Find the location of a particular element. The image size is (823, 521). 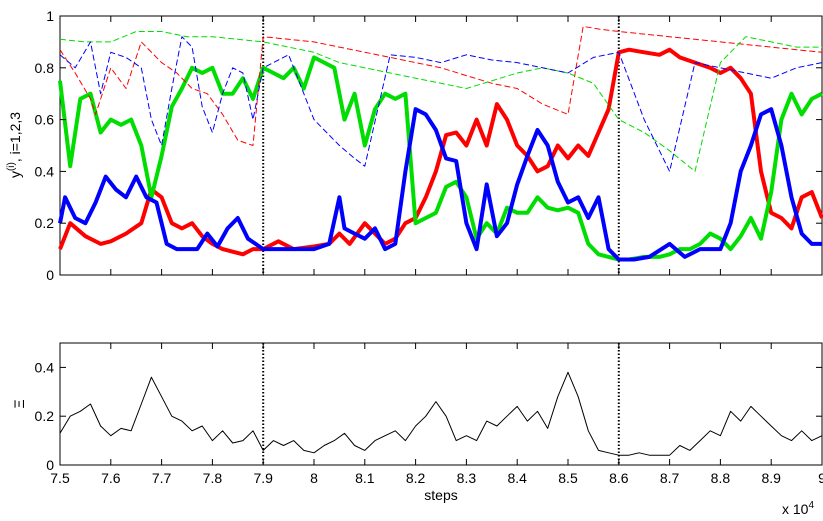

x-tick-label-14: 8.9 is located at coordinates (771, 478).